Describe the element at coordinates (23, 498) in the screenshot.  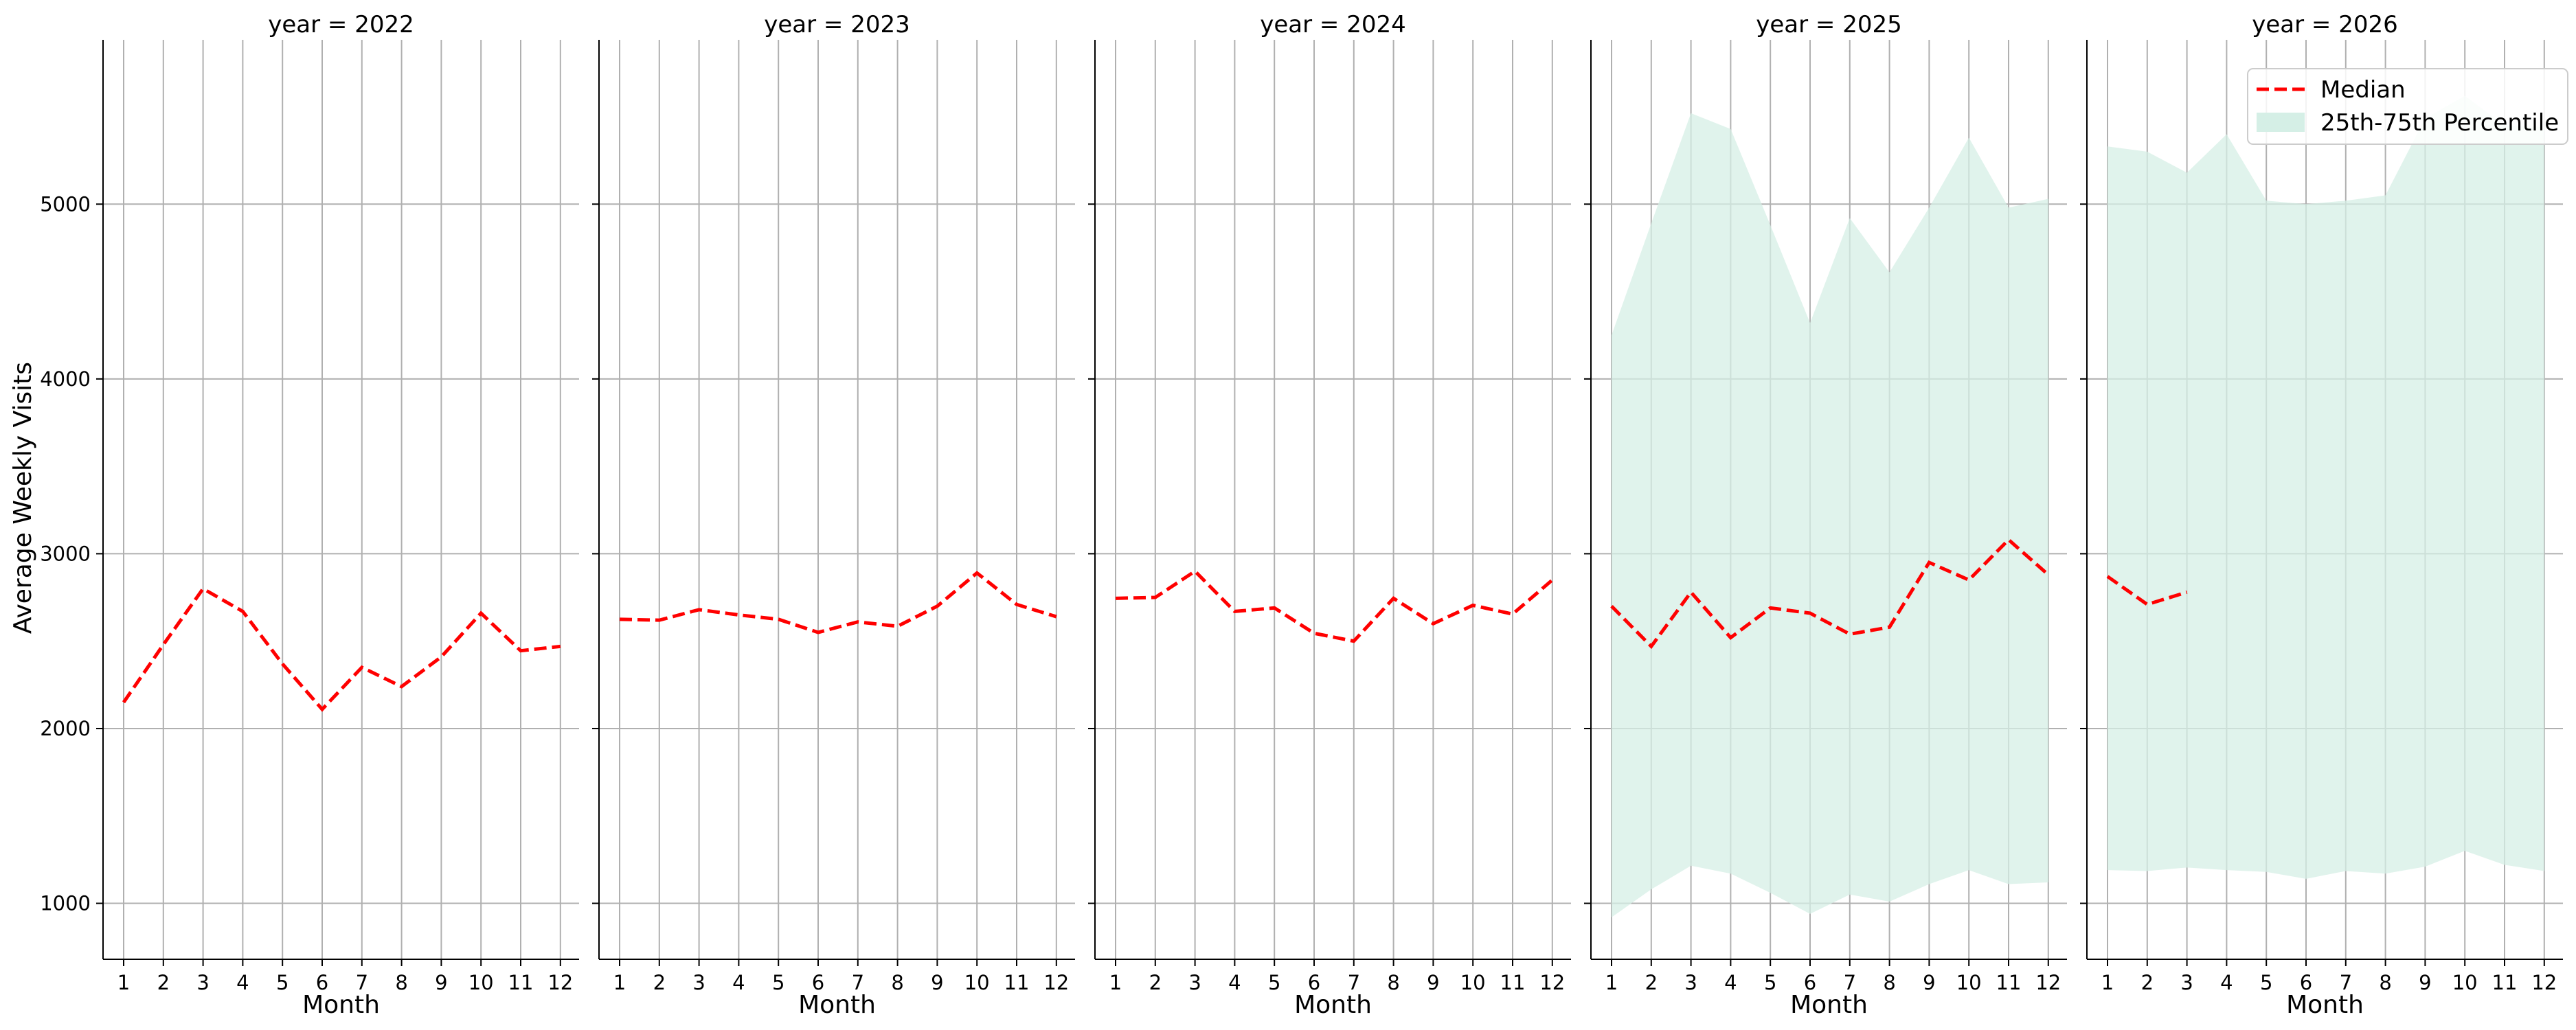
I see `y-axis-label: Average Weekly Visits` at that location.